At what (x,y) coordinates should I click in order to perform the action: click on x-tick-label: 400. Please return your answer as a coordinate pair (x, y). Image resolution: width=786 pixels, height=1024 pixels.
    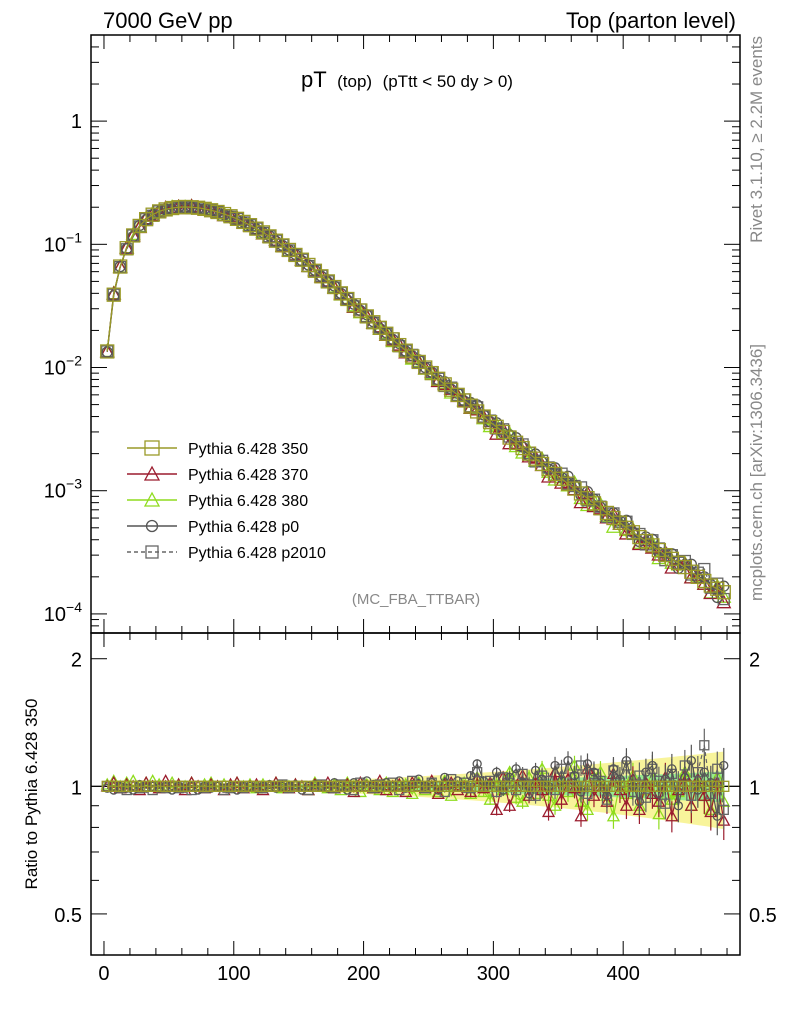
    Looking at the image, I should click on (622, 974).